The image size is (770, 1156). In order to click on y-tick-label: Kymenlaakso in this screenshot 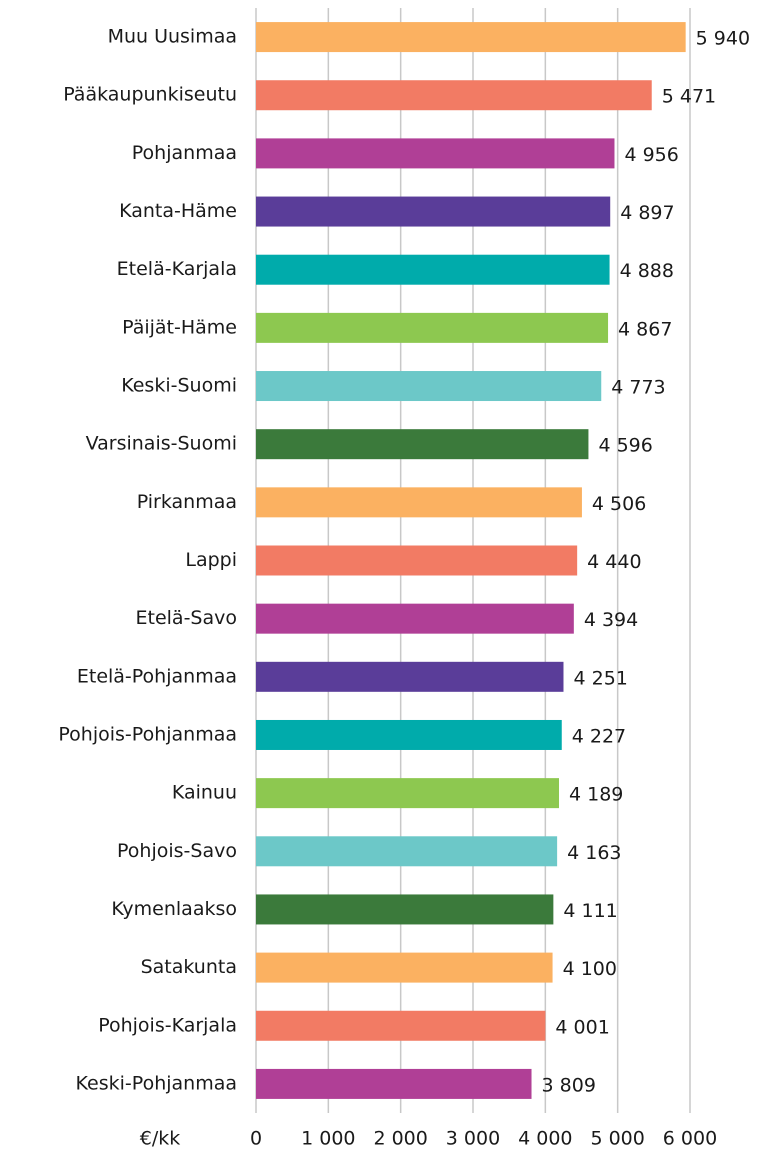, I will do `click(174, 909)`.